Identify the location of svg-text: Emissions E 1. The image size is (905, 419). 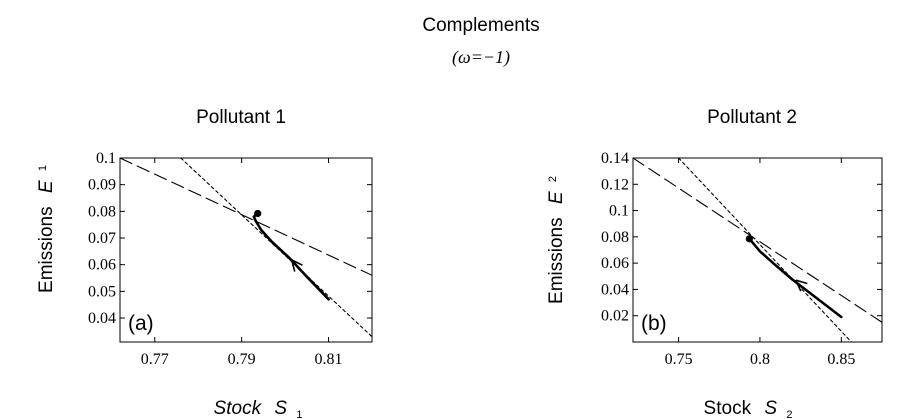
(46, 229).